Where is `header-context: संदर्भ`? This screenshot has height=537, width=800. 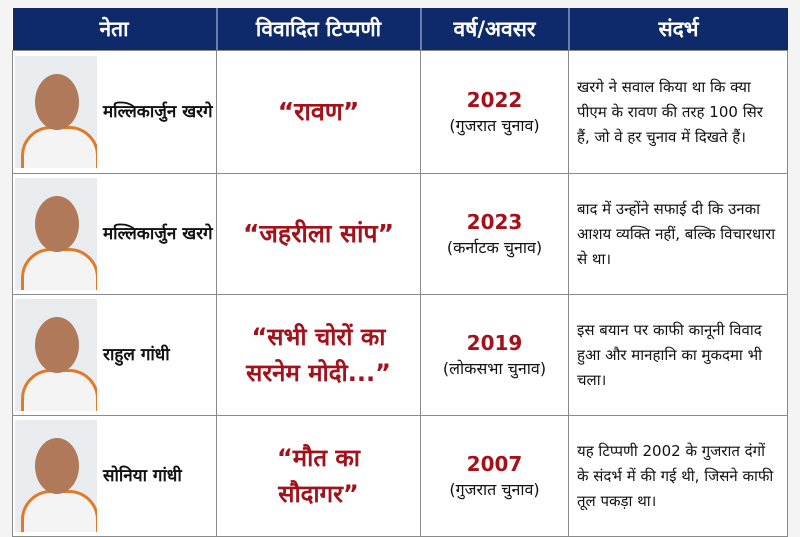 header-context: संदर्भ is located at coordinates (677, 29).